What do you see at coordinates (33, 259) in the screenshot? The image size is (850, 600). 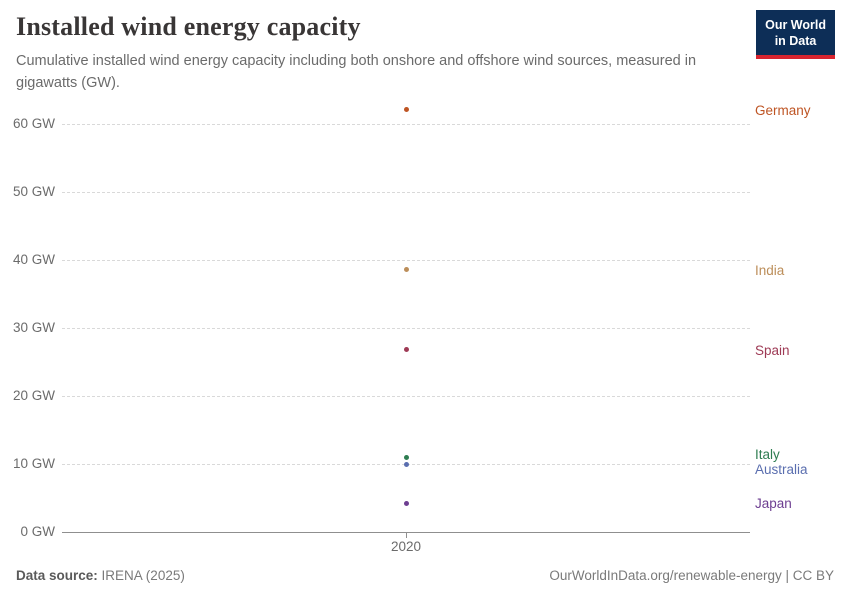 I see `y-axis-tick-label: 40 GW` at bounding box center [33, 259].